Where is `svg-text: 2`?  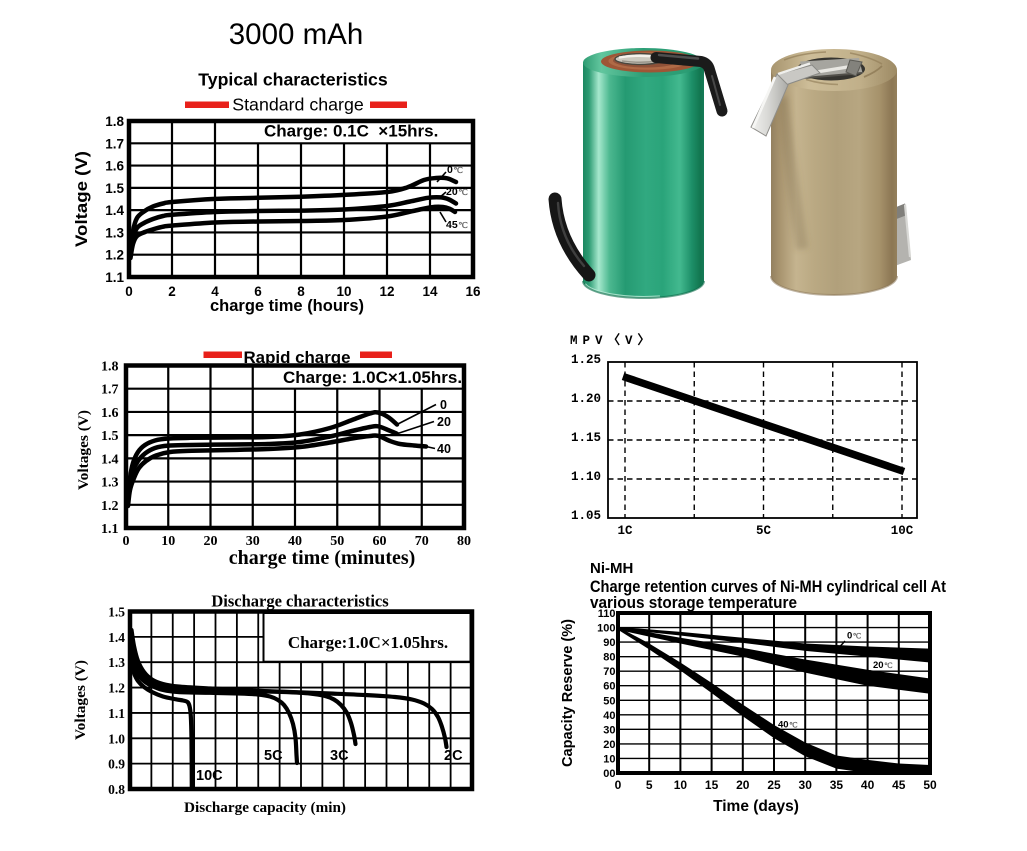
svg-text: 2 is located at coordinates (172, 291).